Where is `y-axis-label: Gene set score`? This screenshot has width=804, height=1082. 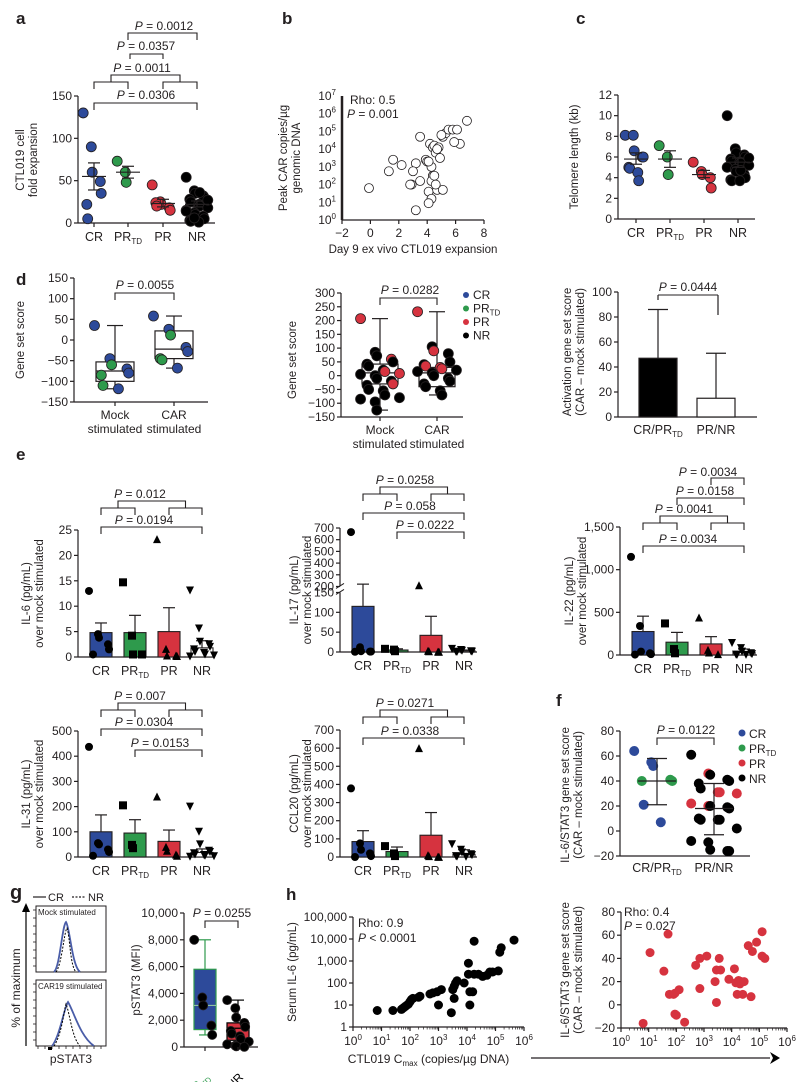 y-axis-label: Gene set score is located at coordinates (21, 340).